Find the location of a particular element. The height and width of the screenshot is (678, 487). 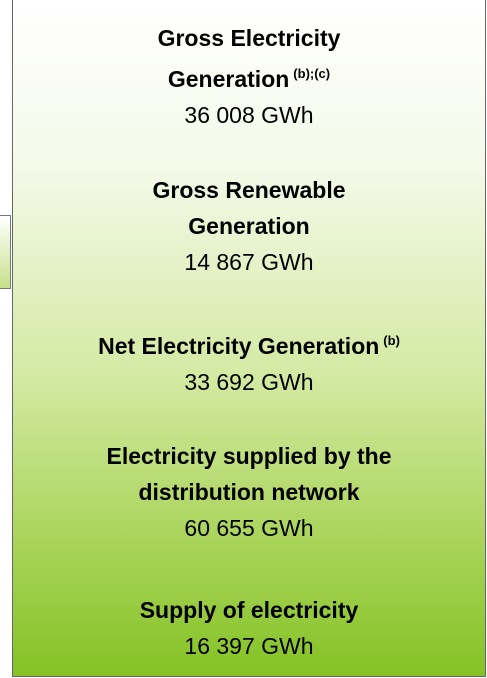

metric-value: 36 008 GWh is located at coordinates (249, 115).